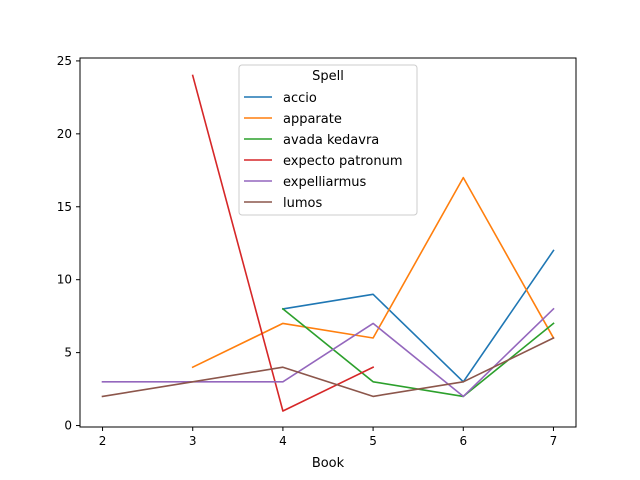  What do you see at coordinates (68, 353) in the screenshot?
I see `y-tick-label: 5` at bounding box center [68, 353].